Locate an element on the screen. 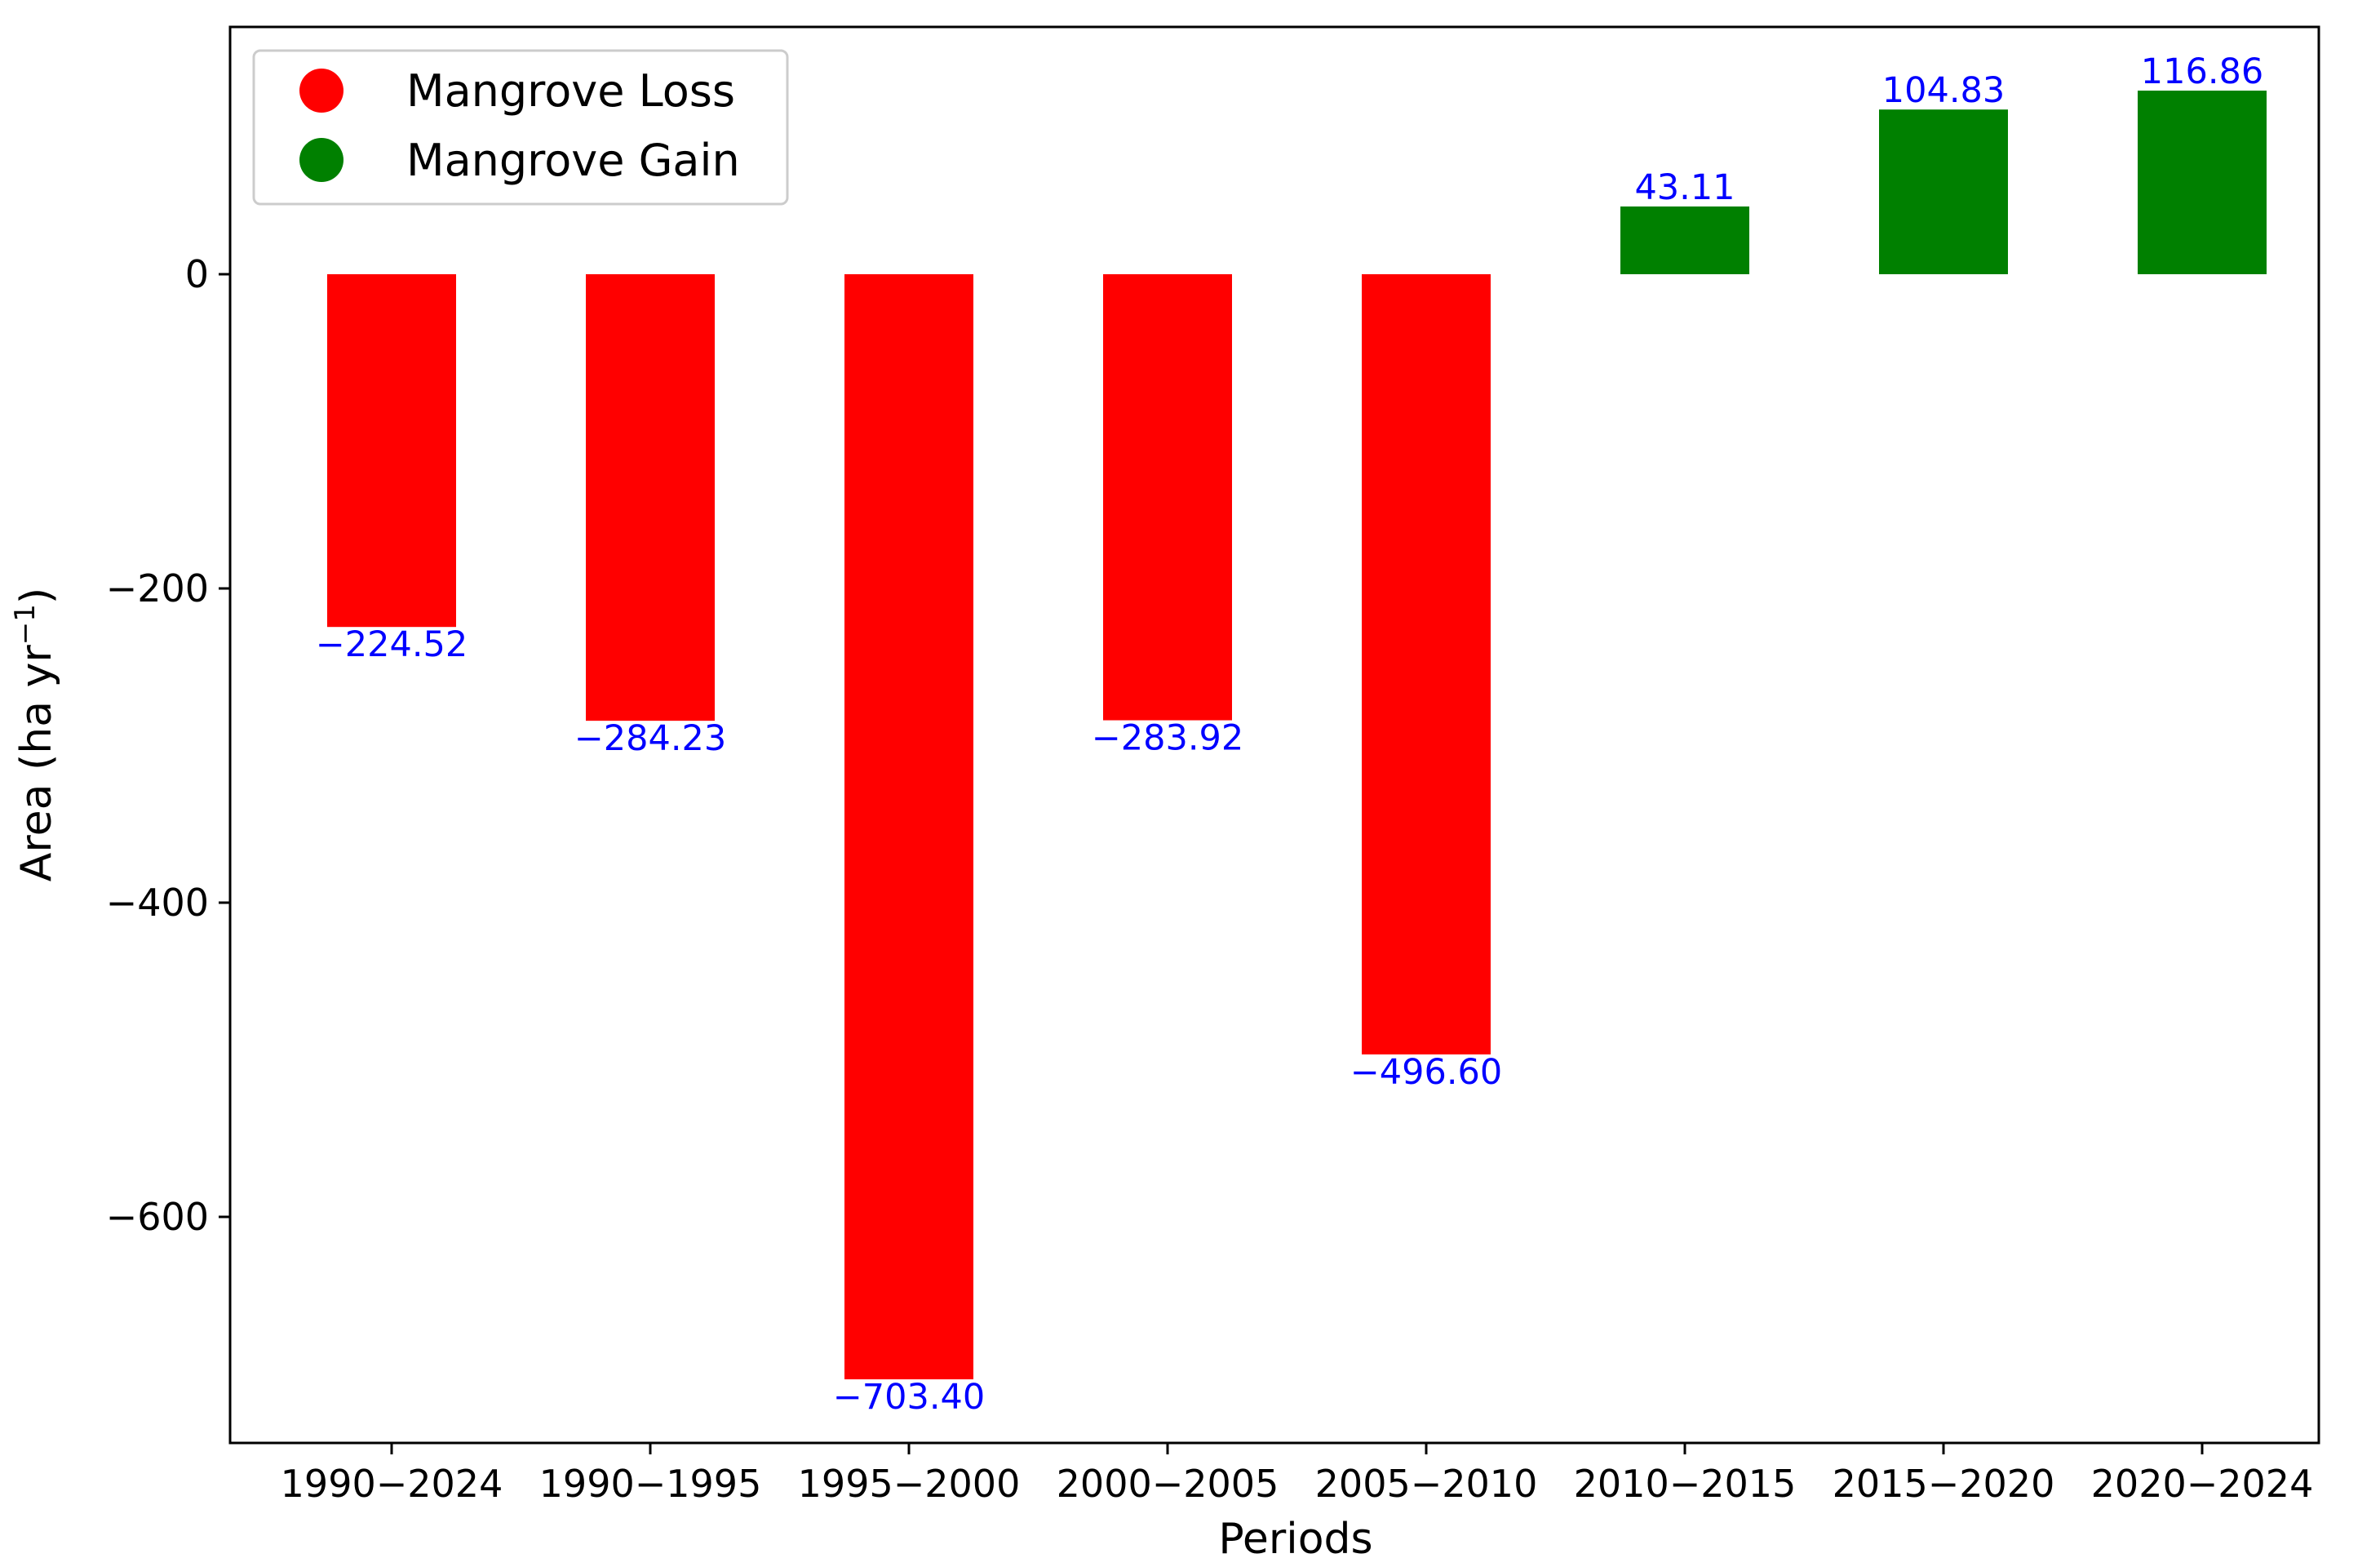 The height and width of the screenshot is (1567, 2380). bar-value-label: 116.86 is located at coordinates (2202, 71).